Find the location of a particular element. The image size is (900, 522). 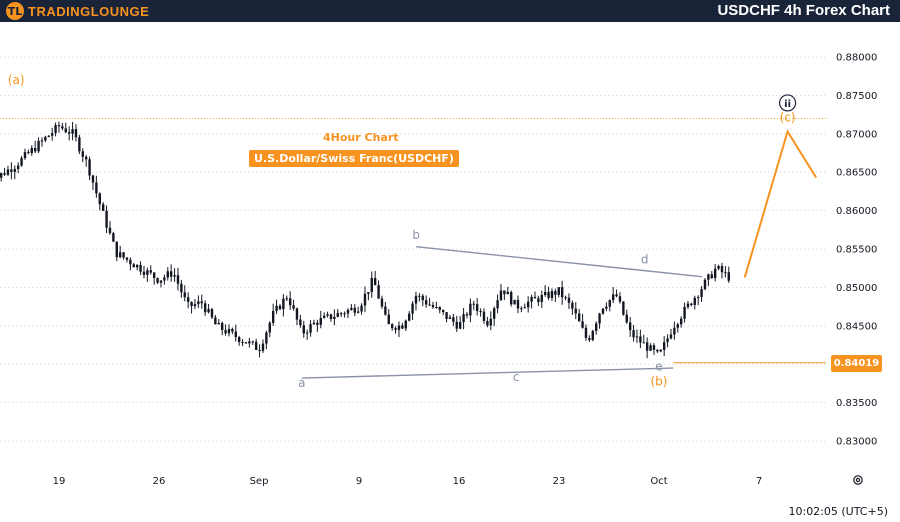

wave-circle-icon is located at coordinates (787, 103).